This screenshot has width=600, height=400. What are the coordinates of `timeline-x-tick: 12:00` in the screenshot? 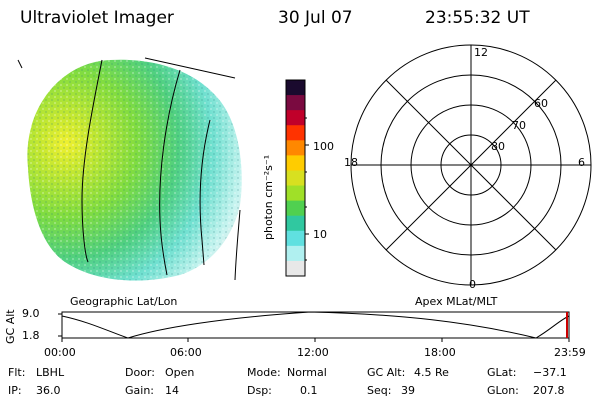 It's located at (313, 352).